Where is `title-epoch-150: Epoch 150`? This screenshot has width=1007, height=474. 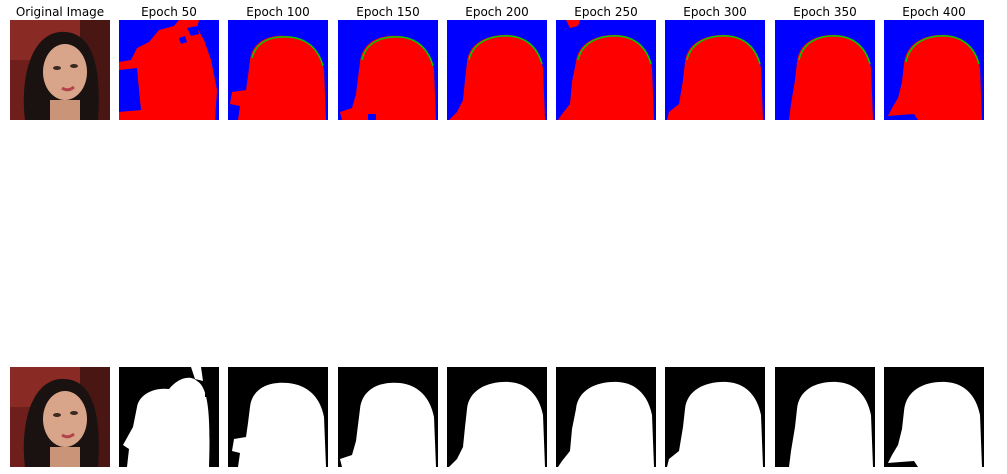
title-epoch-150: Epoch 150 is located at coordinates (388, 12).